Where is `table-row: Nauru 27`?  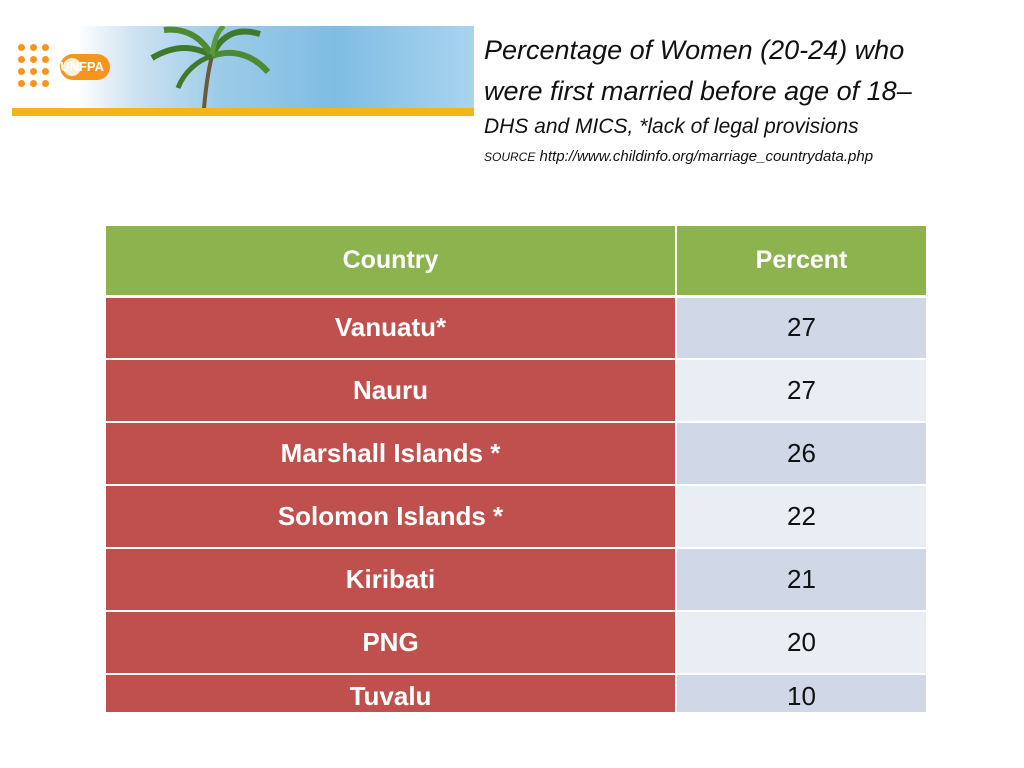
table-row: Nauru 27 is located at coordinates (516, 391).